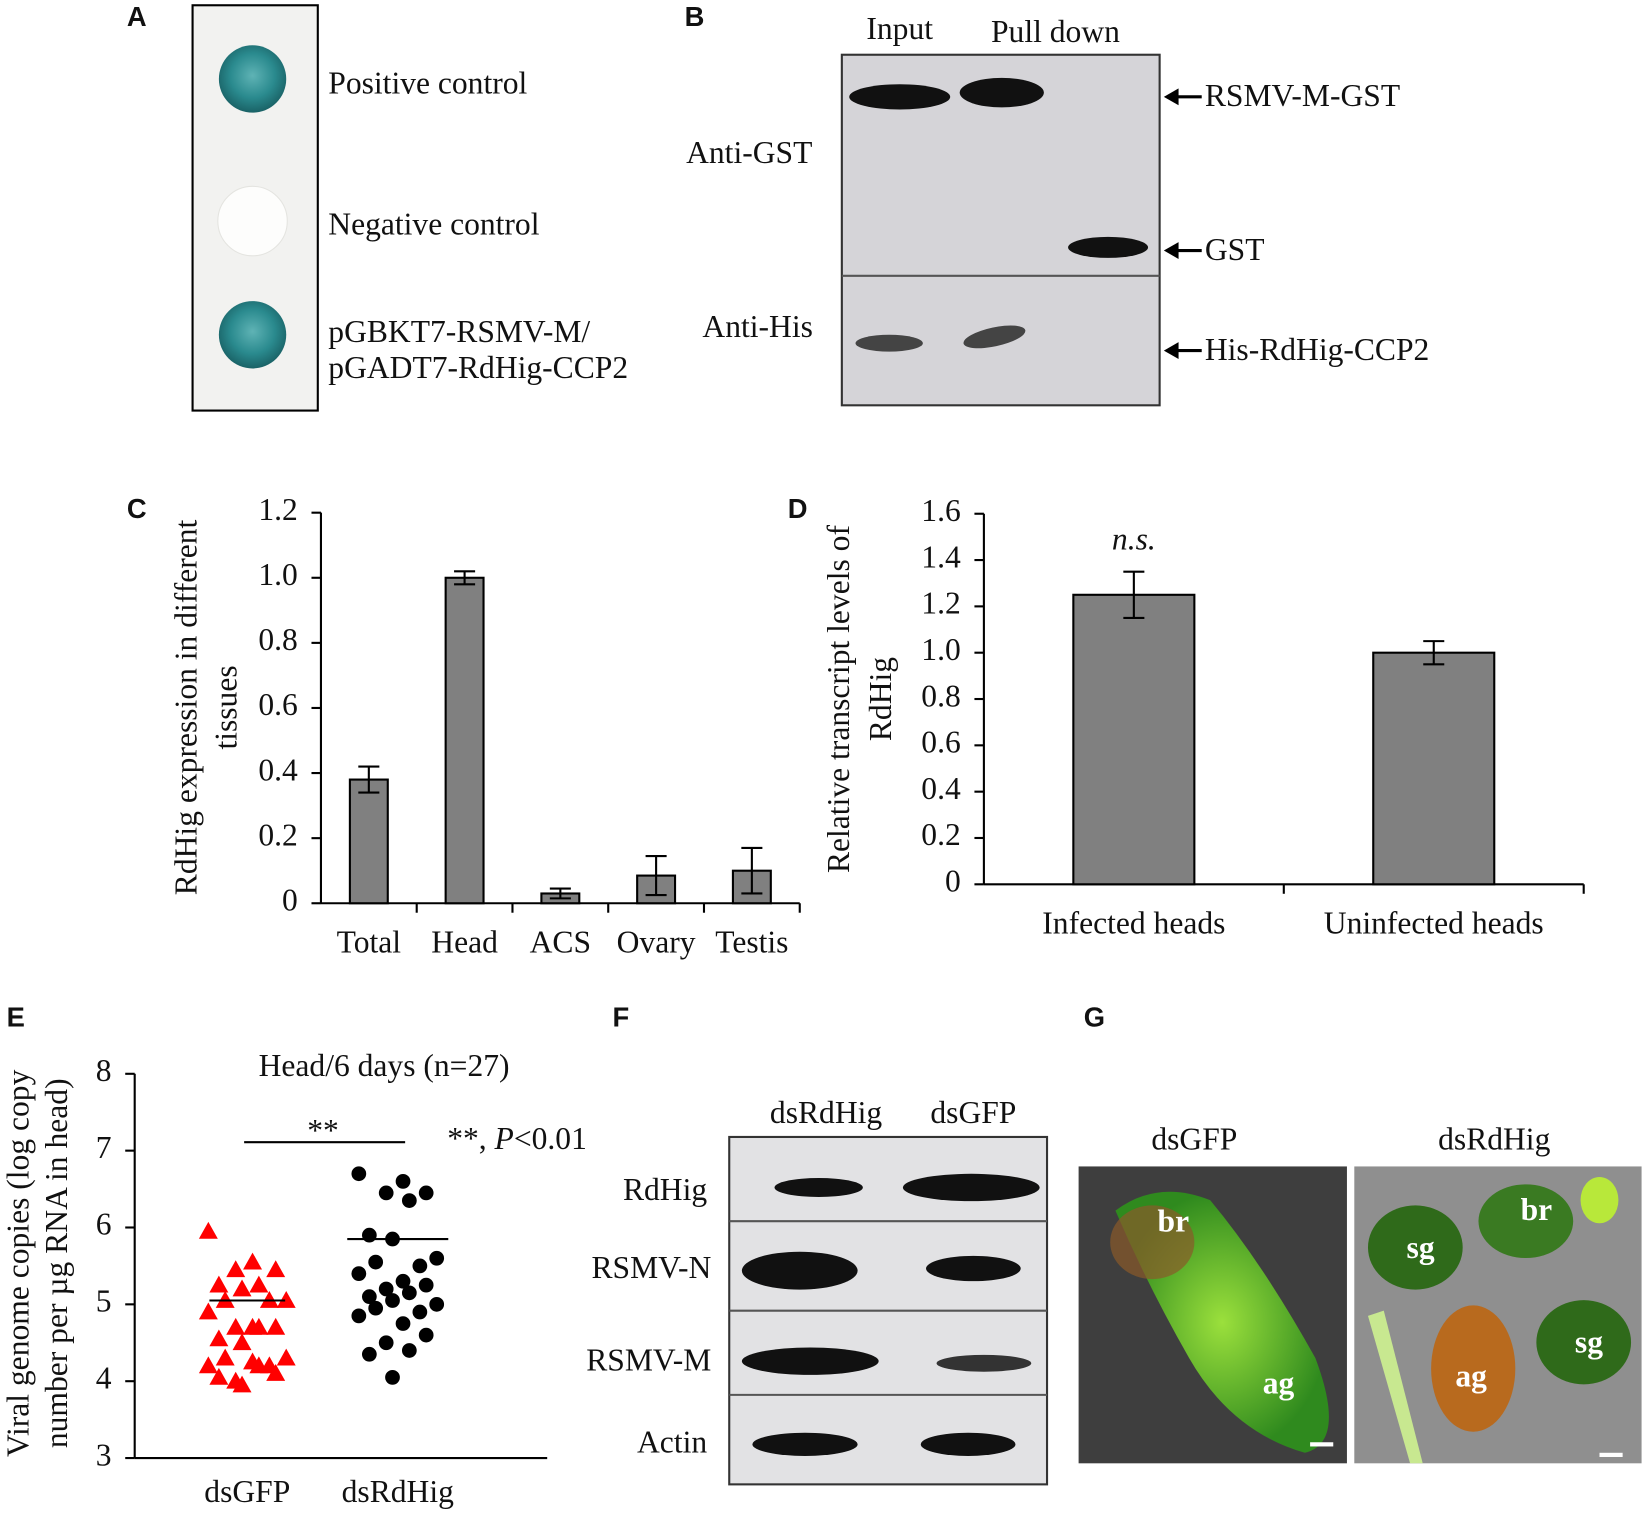  I want to click on x-tick-label: ACS, so click(560, 942).